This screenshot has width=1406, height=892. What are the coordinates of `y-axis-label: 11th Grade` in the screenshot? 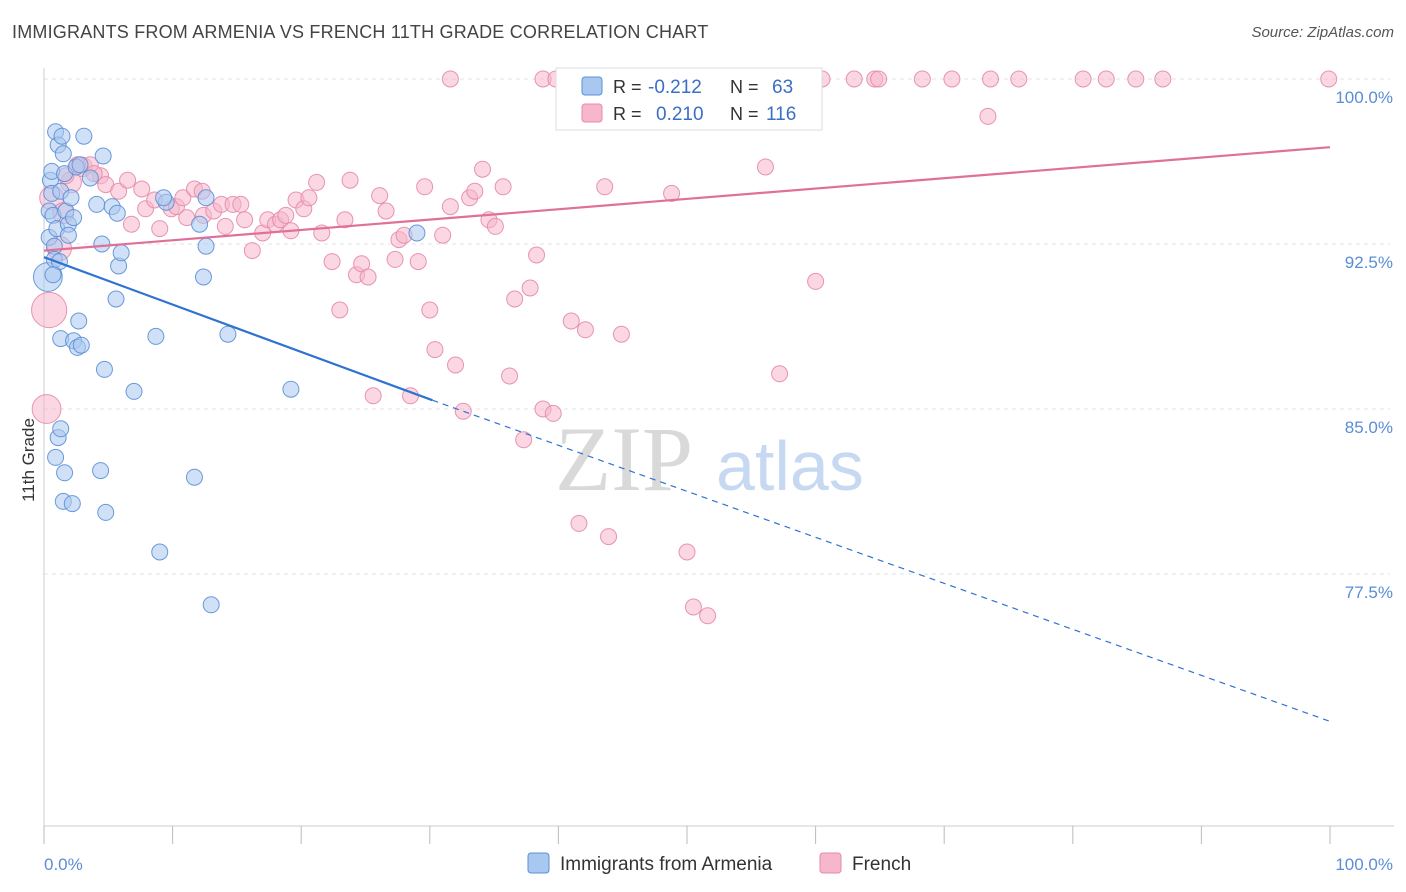 It's located at (28, 460).